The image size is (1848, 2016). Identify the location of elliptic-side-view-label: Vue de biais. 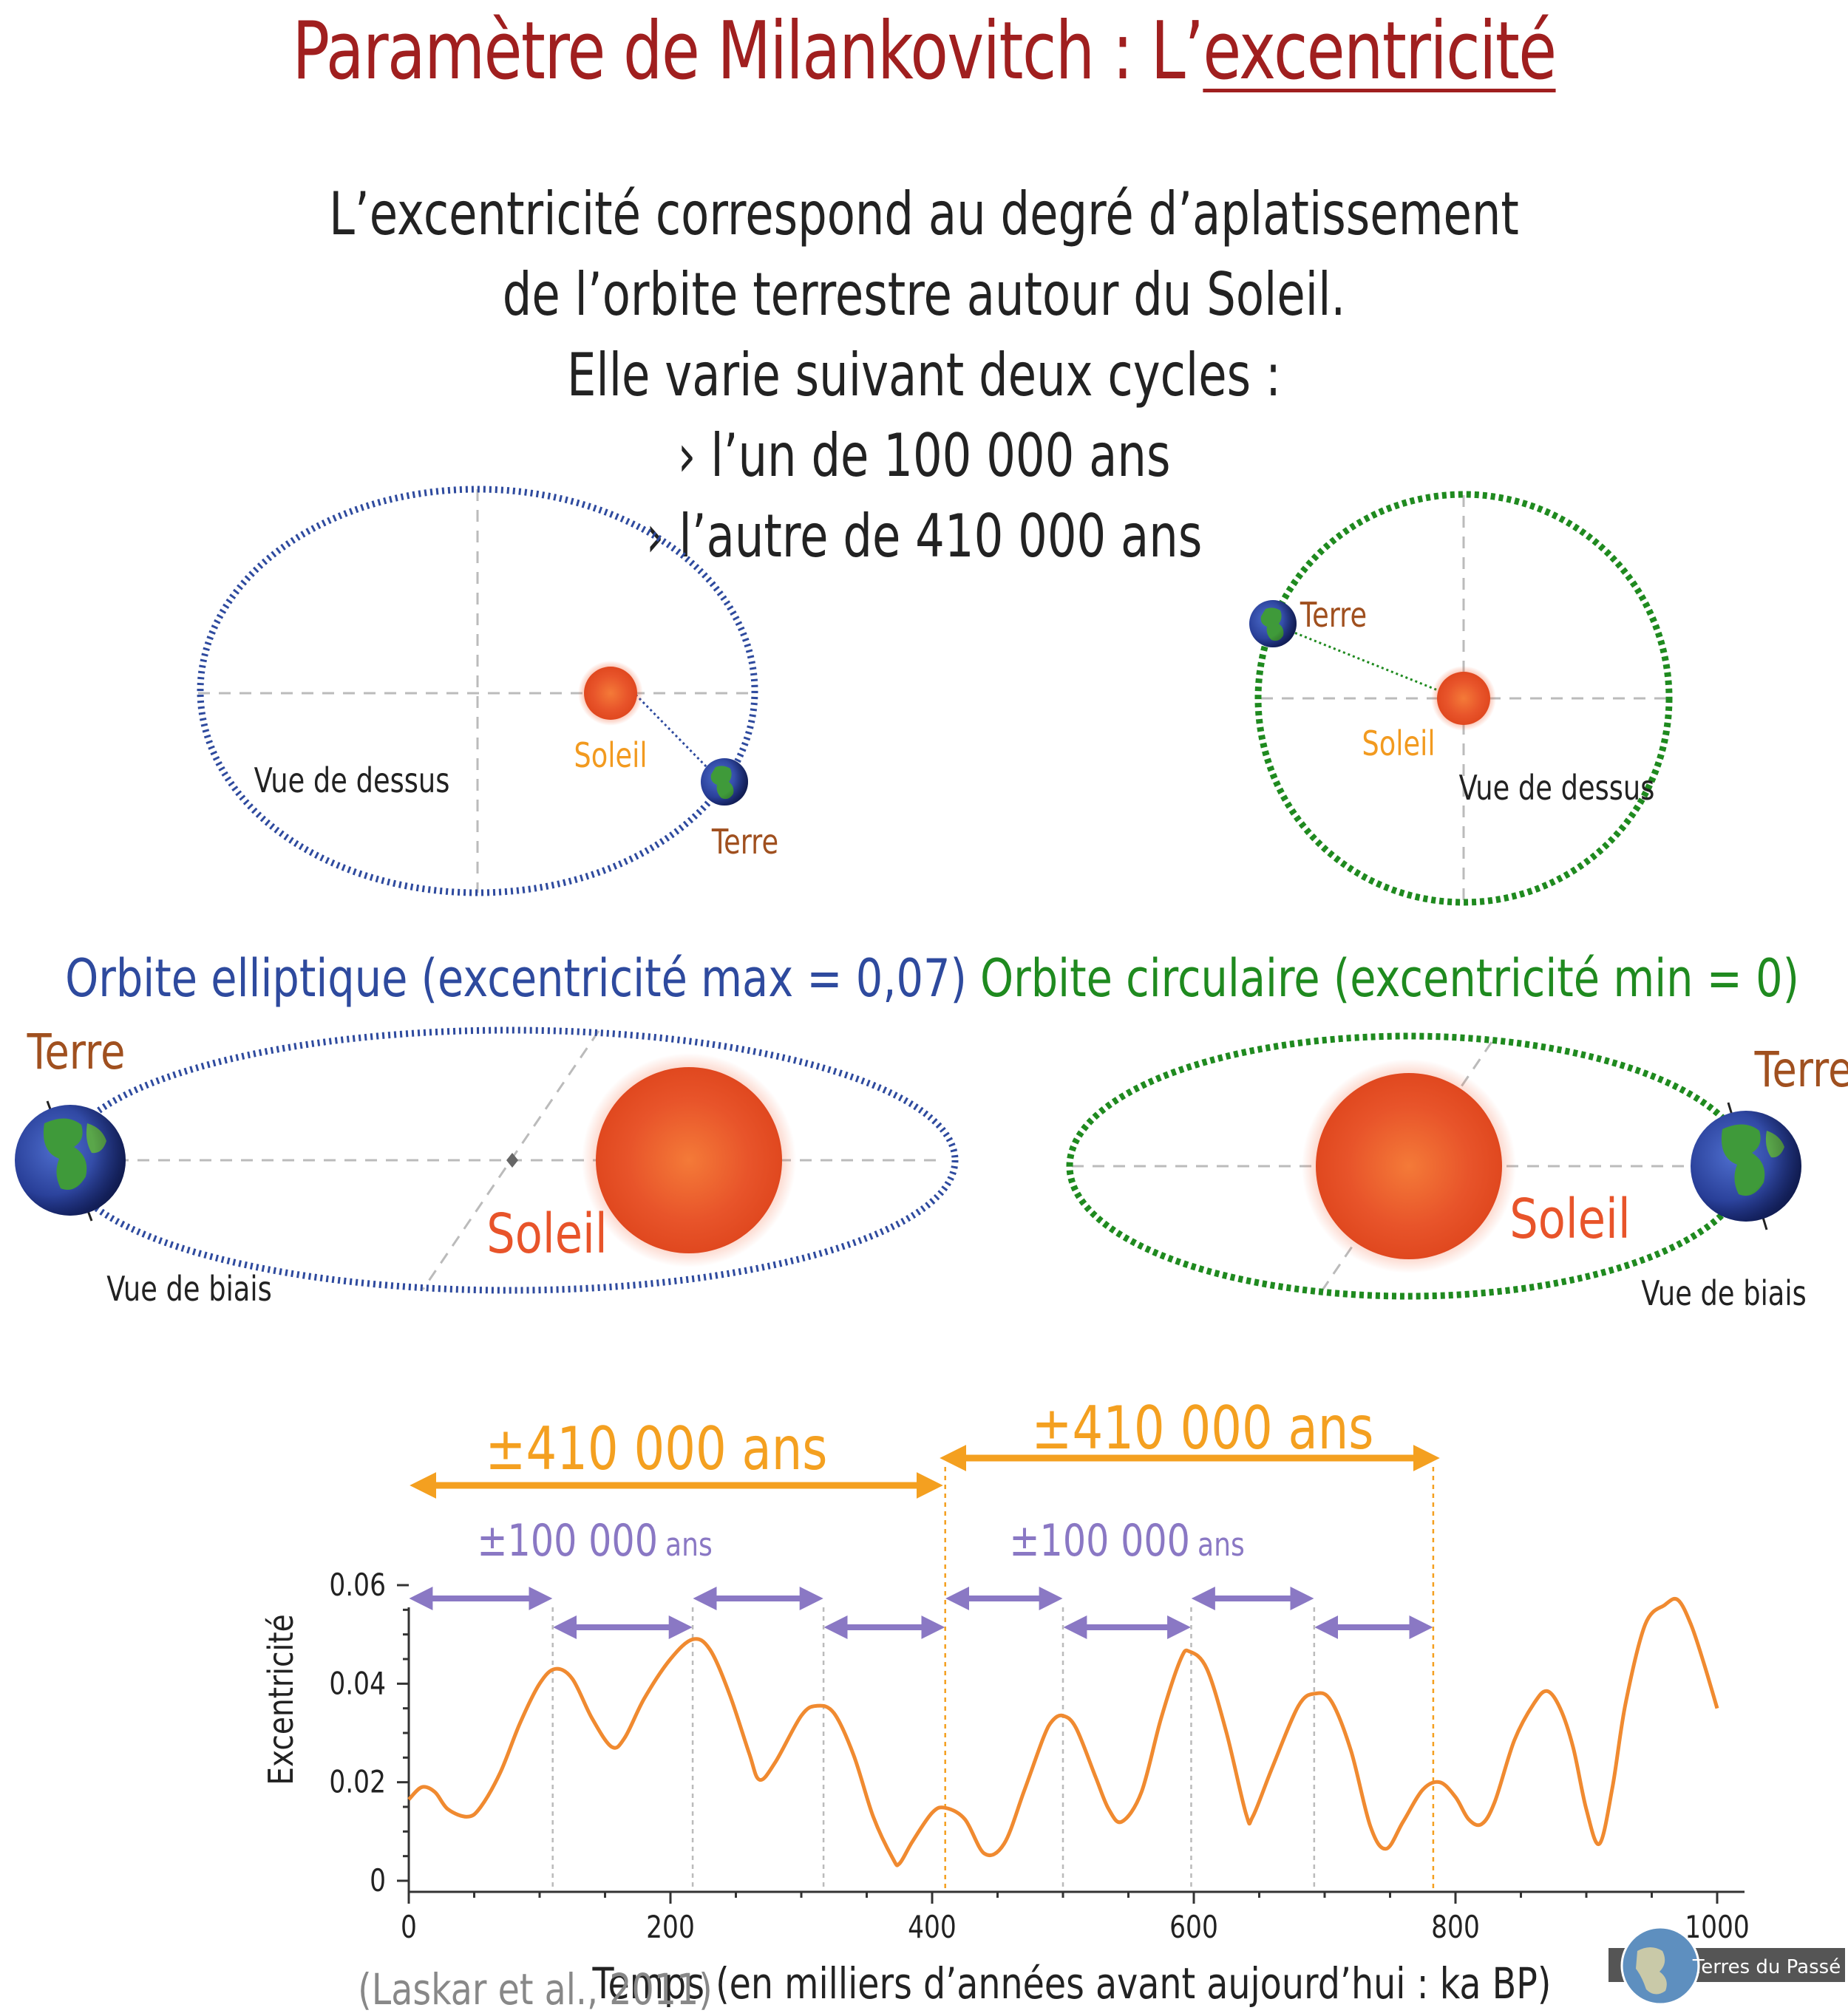
(188, 1289).